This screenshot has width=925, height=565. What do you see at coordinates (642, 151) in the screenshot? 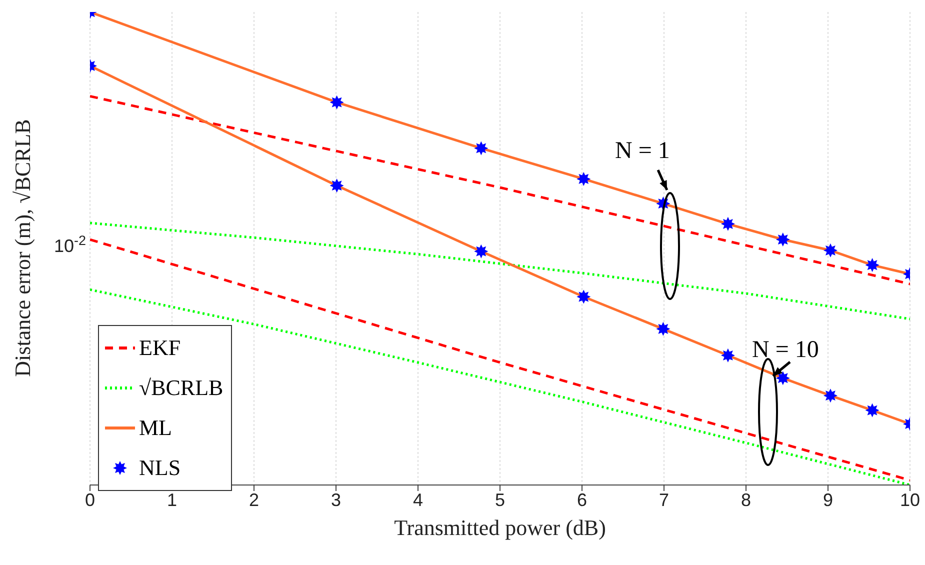
I see `annotation: N = 1` at bounding box center [642, 151].